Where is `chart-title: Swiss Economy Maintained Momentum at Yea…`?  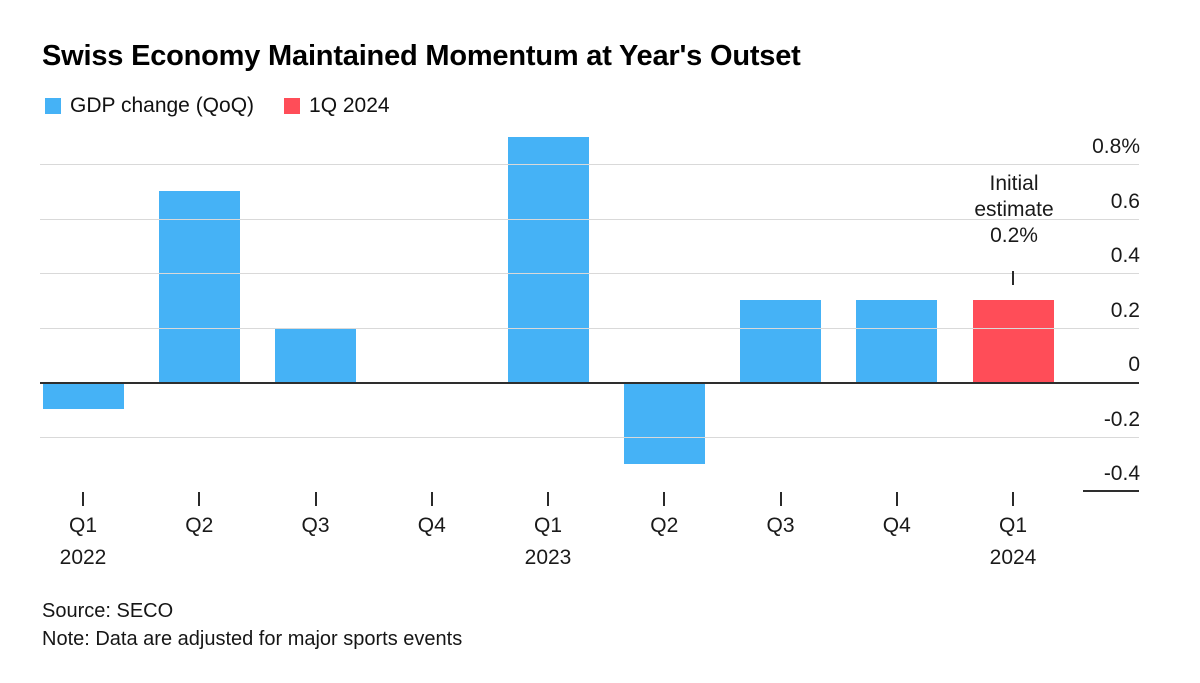
chart-title: Swiss Economy Maintained Momentum at Yea… is located at coordinates (421, 56).